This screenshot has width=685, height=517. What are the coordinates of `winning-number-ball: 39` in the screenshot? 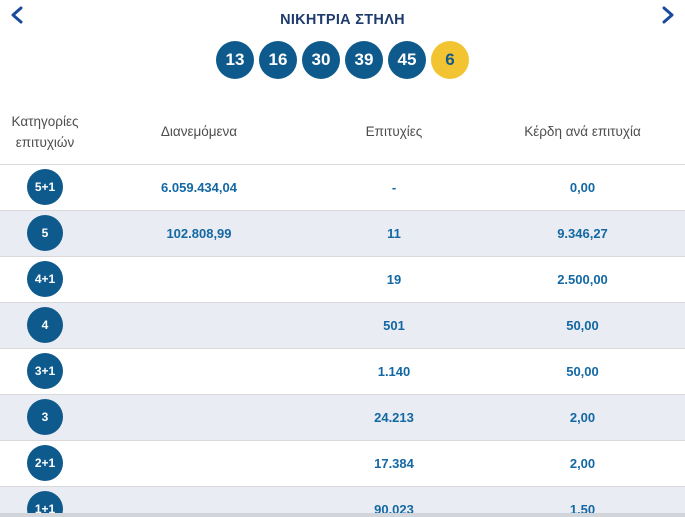 It's located at (364, 60).